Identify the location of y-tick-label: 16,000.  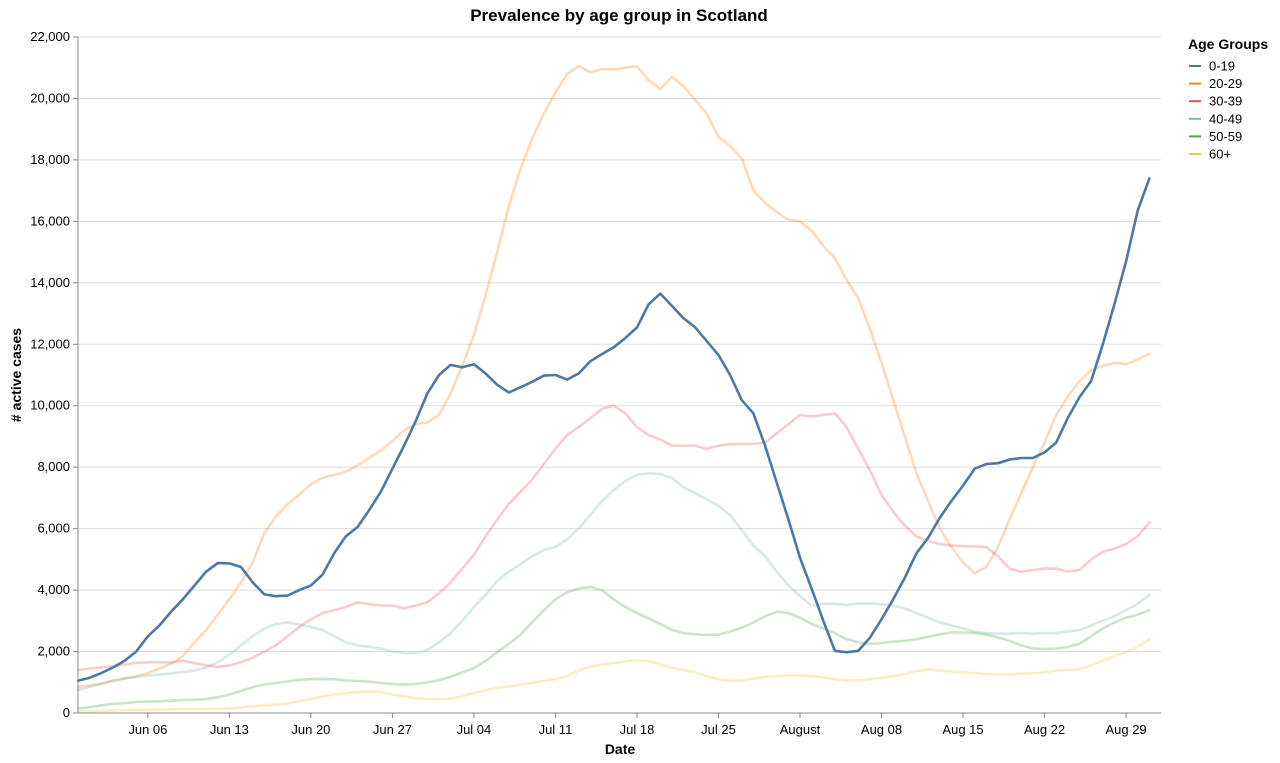
(50, 220).